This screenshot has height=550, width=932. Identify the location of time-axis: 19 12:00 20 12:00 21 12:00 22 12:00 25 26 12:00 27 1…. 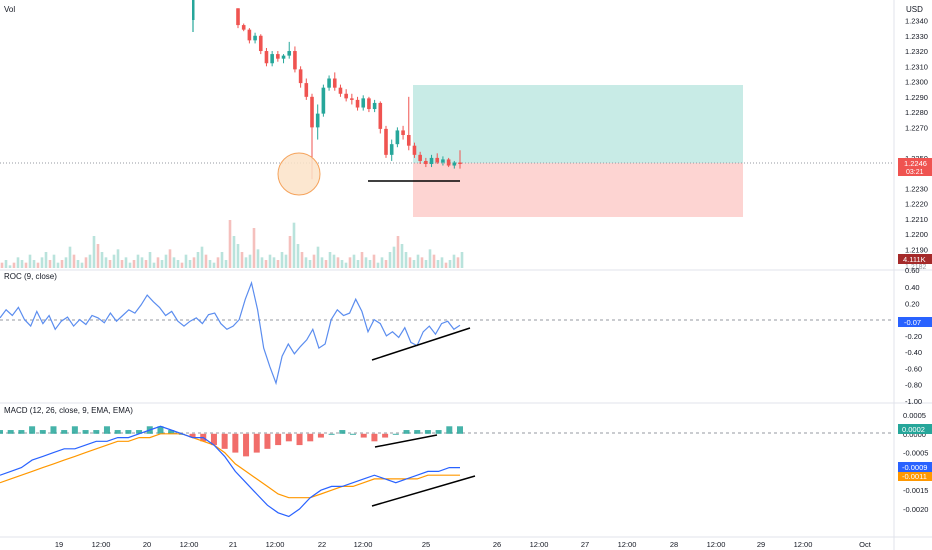
(463, 544).